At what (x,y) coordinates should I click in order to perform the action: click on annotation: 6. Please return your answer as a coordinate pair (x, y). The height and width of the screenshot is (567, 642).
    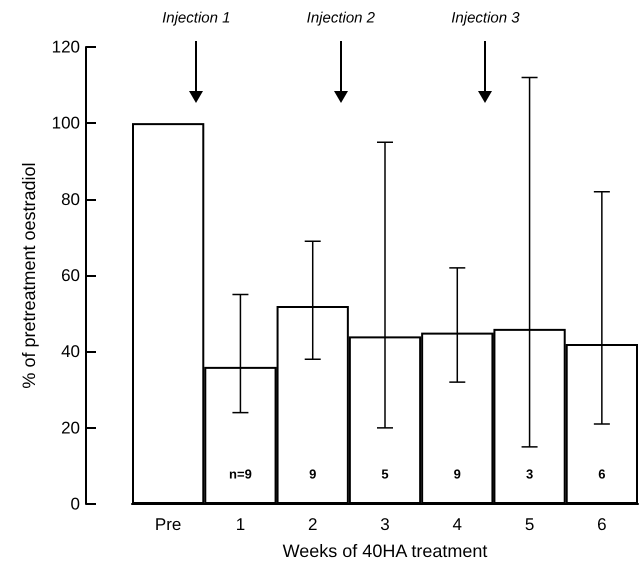
    Looking at the image, I should click on (602, 474).